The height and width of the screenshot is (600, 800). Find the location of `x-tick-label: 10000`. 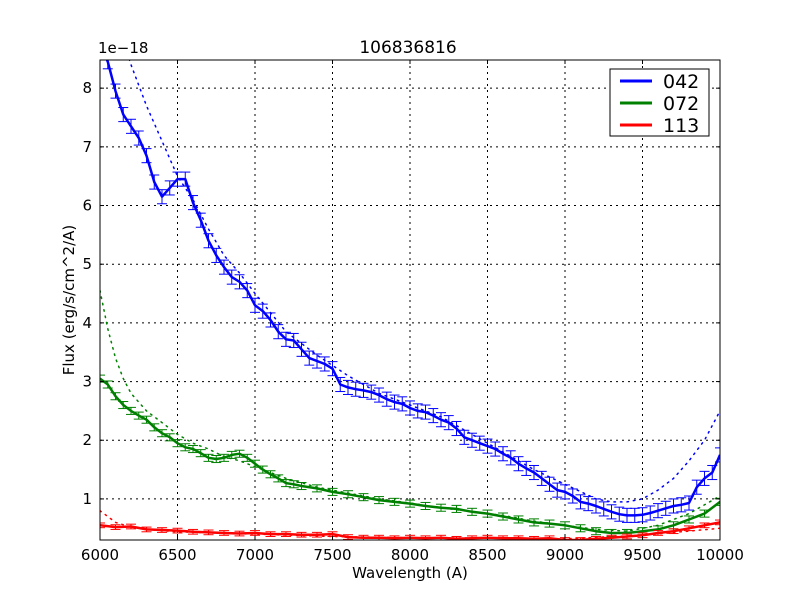

x-tick-label: 10000 is located at coordinates (720, 555).